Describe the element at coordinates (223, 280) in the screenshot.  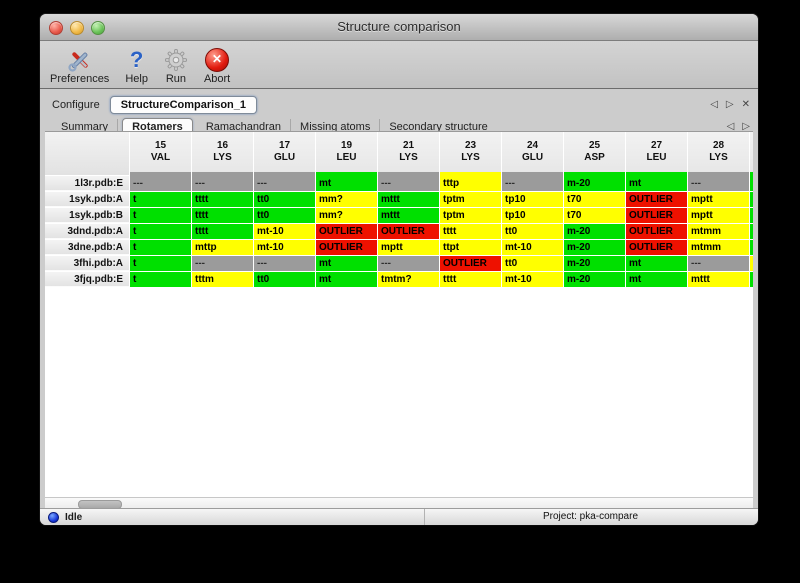
I see `rotamer-cell: tttm` at that location.